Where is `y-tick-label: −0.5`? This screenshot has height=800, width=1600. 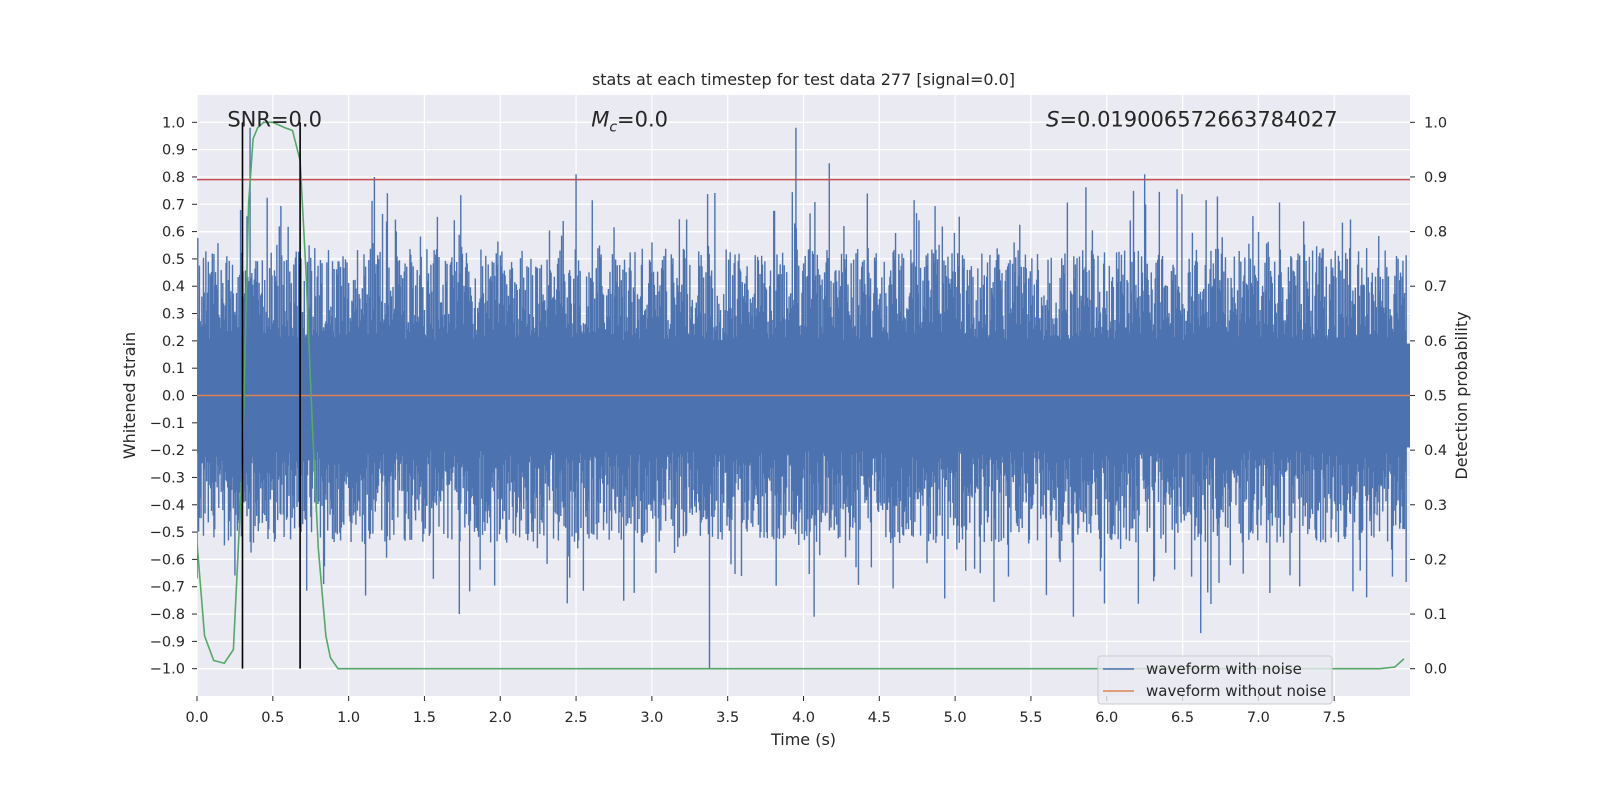 y-tick-label: −0.5 is located at coordinates (167, 533).